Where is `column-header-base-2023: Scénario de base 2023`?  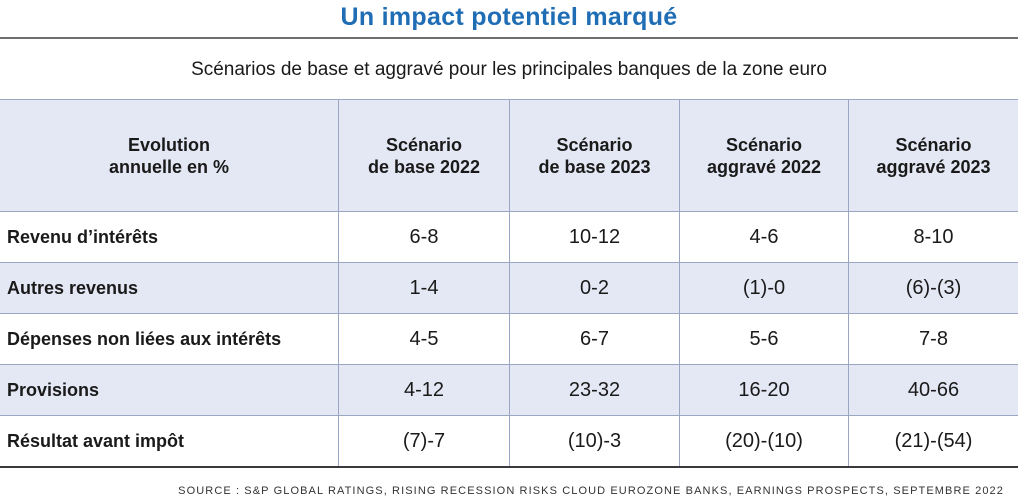
column-header-base-2023: Scénario de base 2023 is located at coordinates (594, 155).